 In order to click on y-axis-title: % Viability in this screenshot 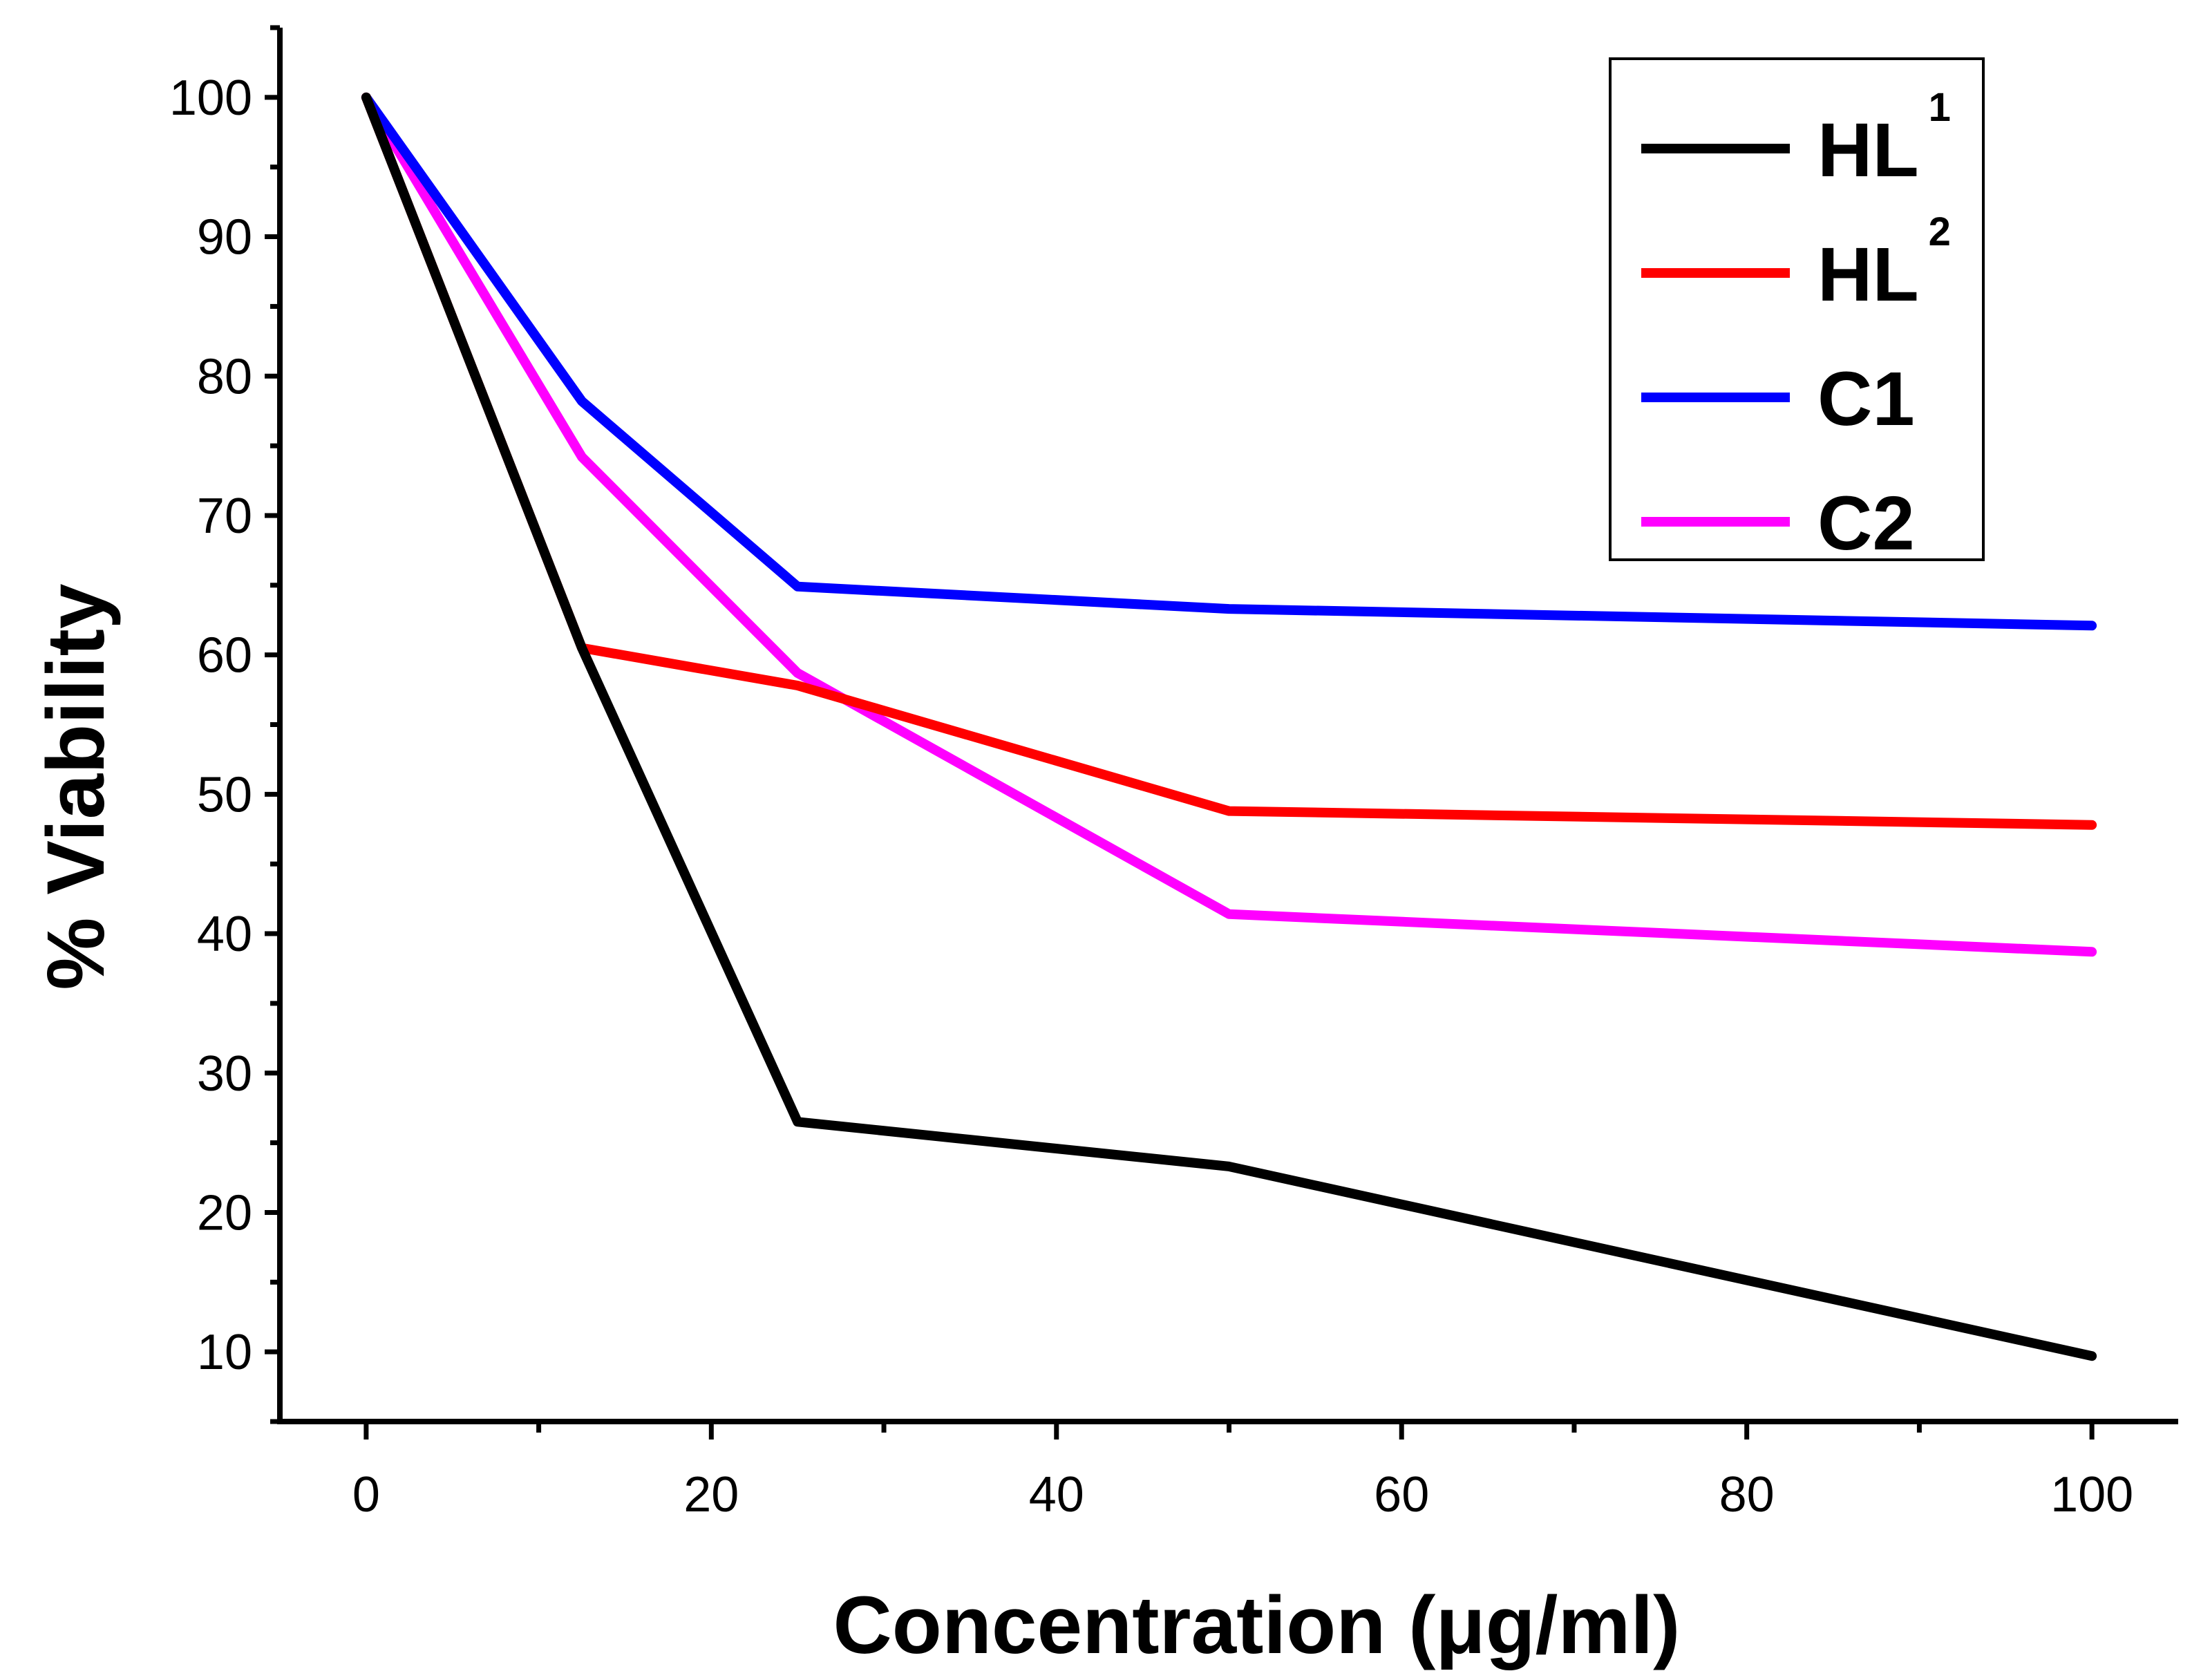, I will do `click(76, 786)`.